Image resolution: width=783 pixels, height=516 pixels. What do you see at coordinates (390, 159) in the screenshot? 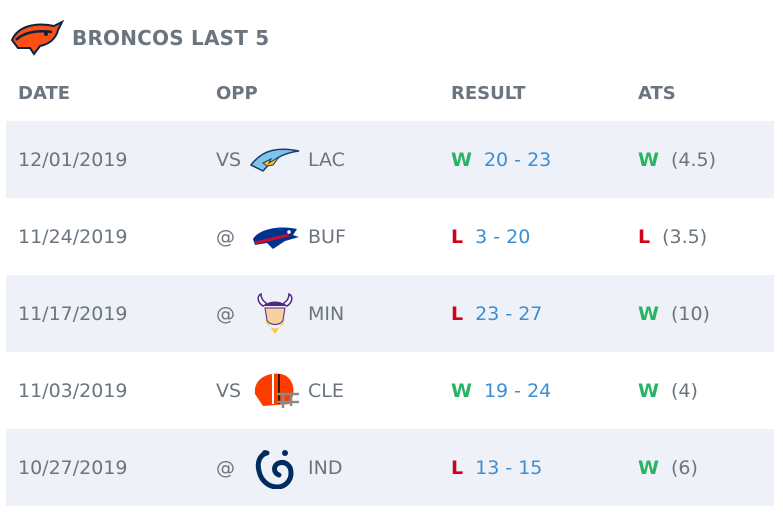
I see `table-row: 12/01/2019 VS LAC W 20 - 23 W (4.5)` at bounding box center [390, 159].